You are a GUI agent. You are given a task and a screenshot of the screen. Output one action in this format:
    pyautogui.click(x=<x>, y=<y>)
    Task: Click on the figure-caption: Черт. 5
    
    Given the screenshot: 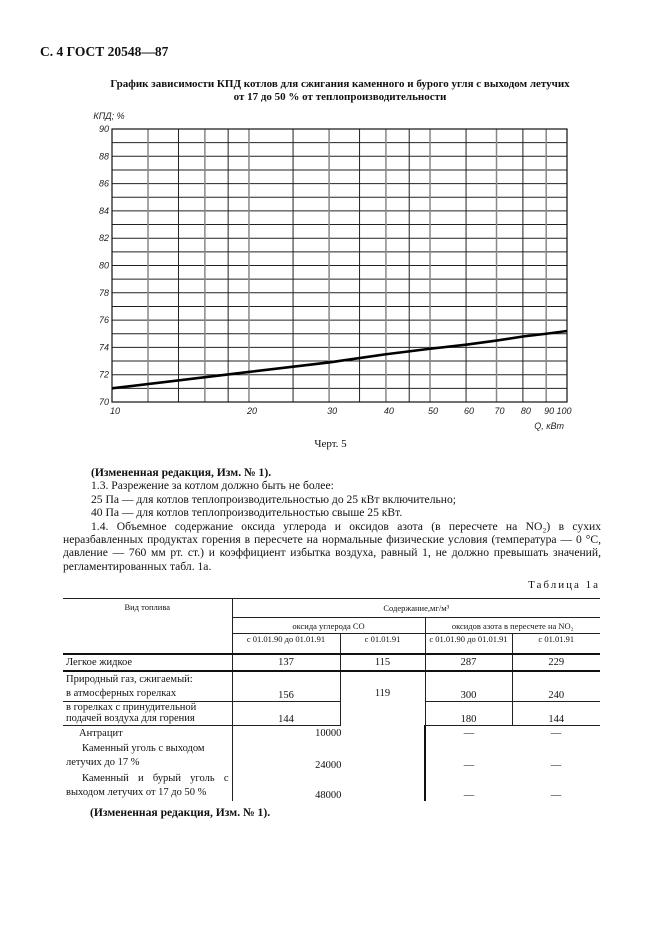 What is the action you would take?
    pyautogui.click(x=330, y=444)
    